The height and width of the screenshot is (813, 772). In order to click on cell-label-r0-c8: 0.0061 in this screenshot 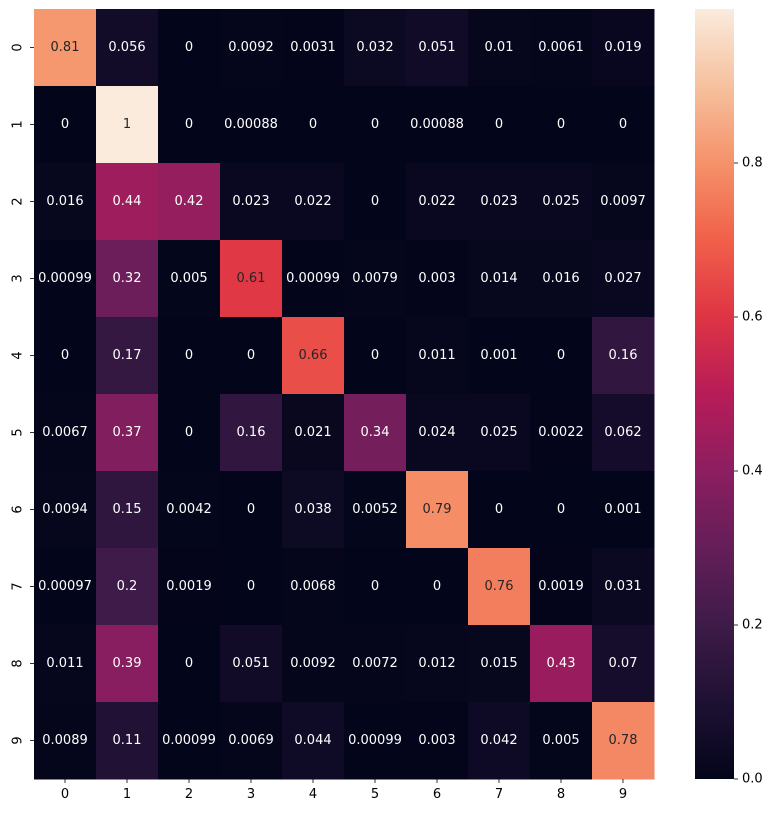, I will do `click(561, 47)`.